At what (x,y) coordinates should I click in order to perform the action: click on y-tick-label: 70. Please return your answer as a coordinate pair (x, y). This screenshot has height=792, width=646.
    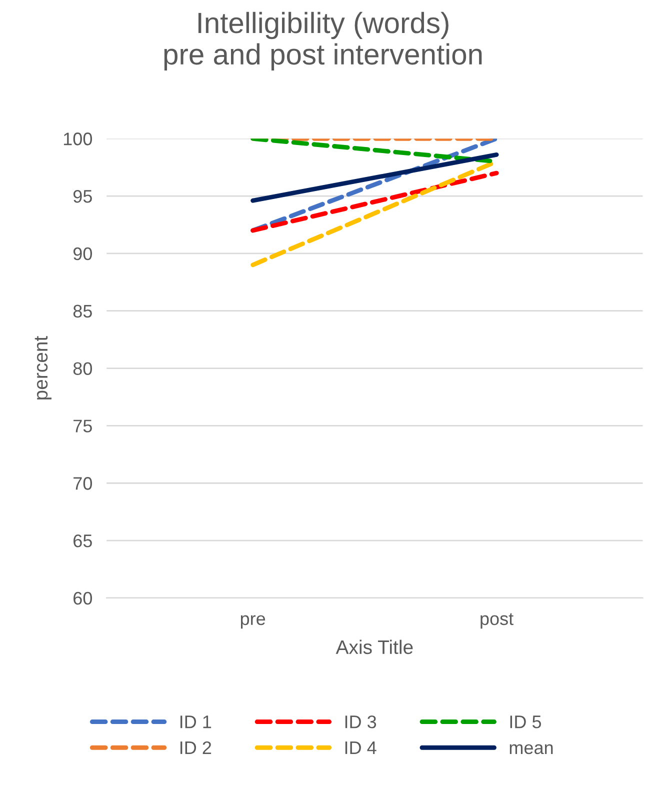
    Looking at the image, I should click on (83, 483).